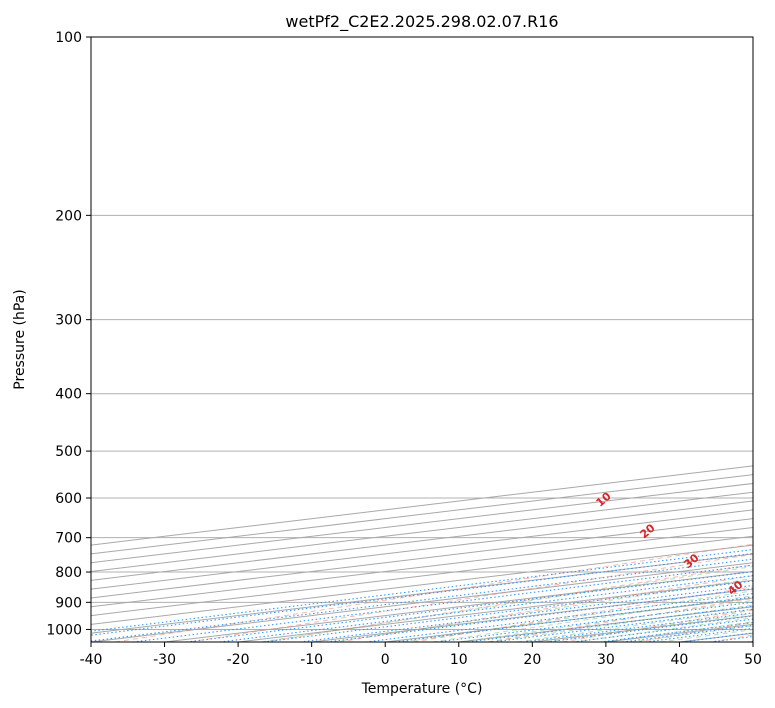 The height and width of the screenshot is (708, 775). I want to click on y-tick-label: 700, so click(68, 539).